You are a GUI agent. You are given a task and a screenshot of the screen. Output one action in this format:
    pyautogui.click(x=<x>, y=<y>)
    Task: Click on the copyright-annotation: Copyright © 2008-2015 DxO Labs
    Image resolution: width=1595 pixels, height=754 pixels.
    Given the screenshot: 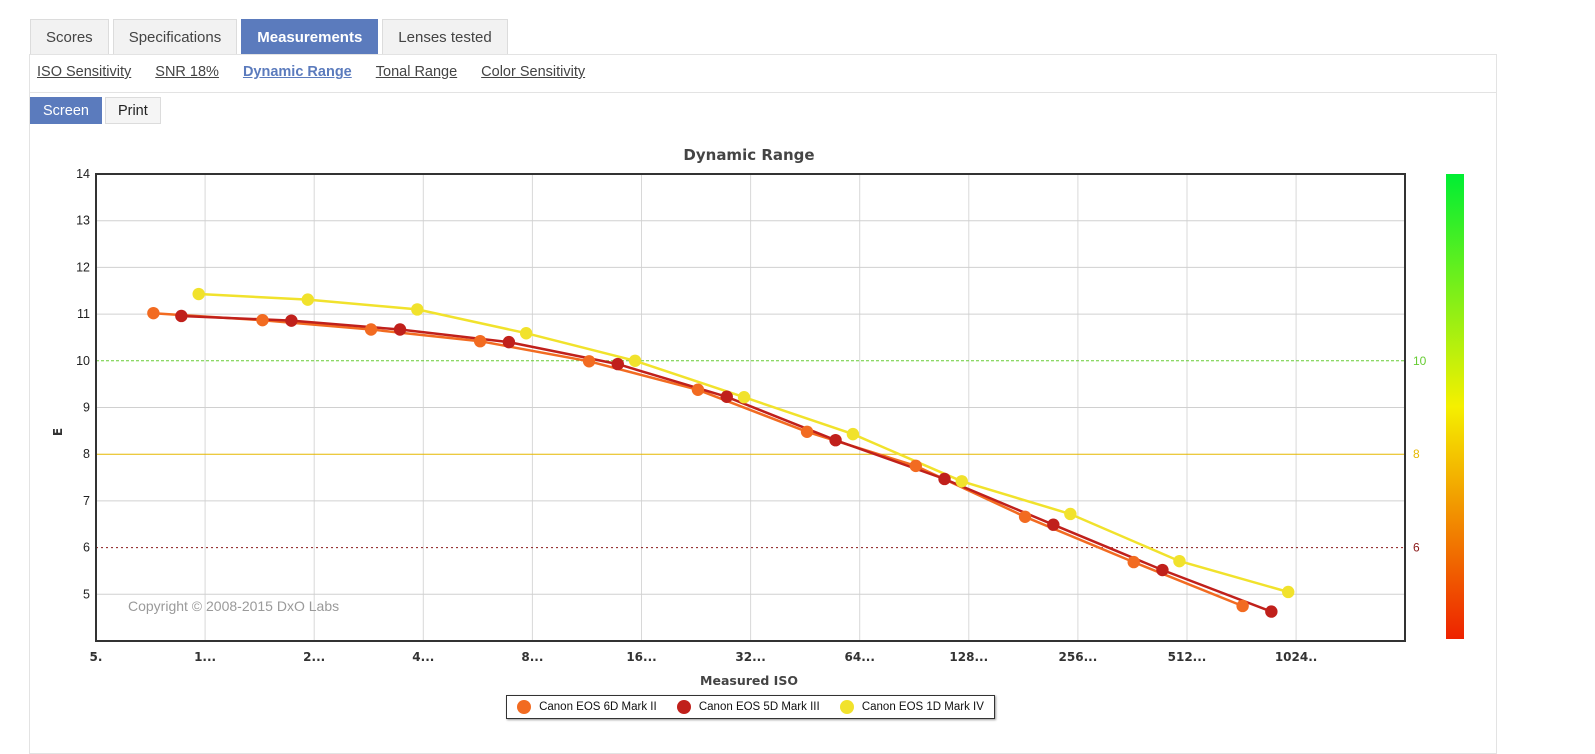 What is the action you would take?
    pyautogui.click(x=233, y=606)
    